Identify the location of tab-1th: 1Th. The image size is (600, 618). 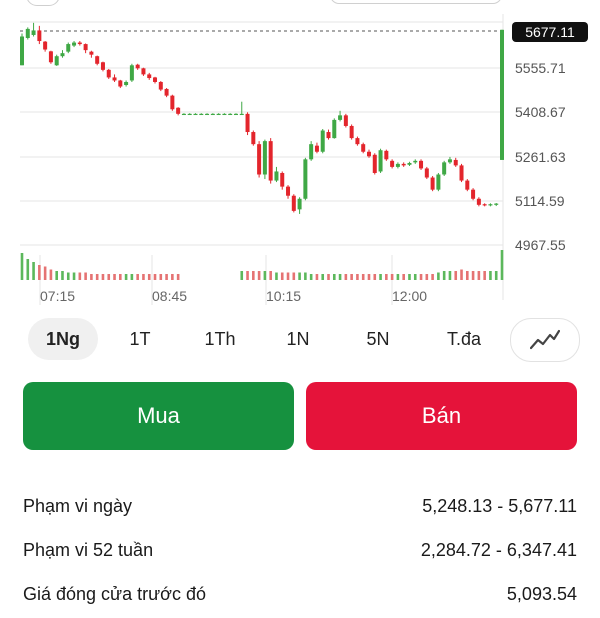
(220, 339).